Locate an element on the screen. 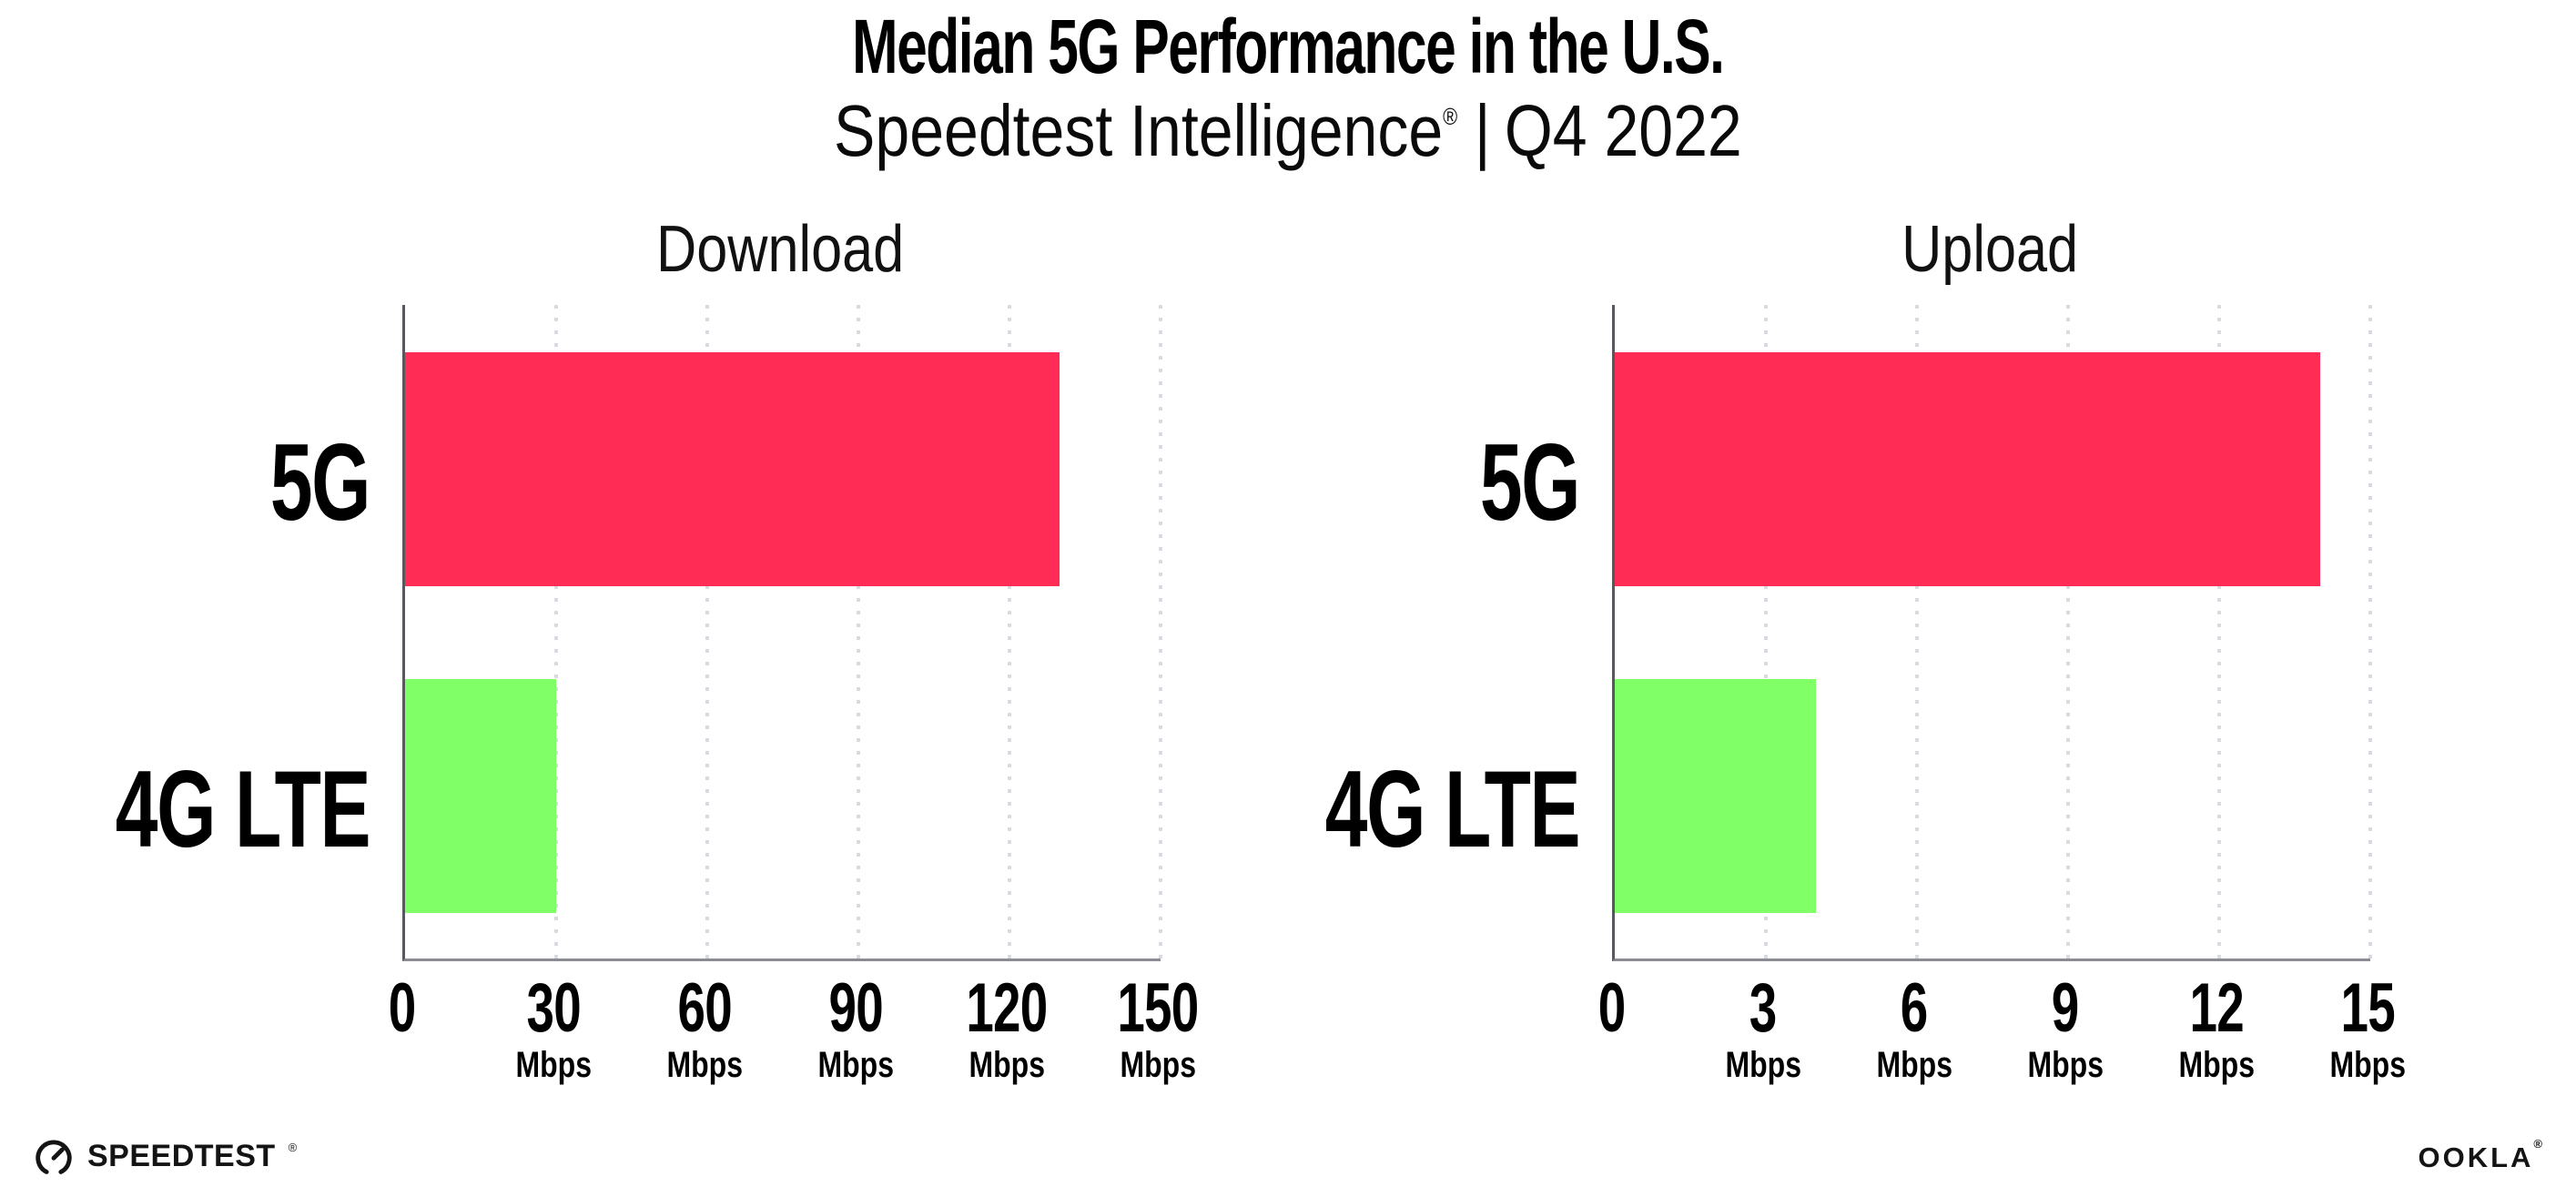  x-tick-unit-12-upload: Mbps is located at coordinates (2216, 1065).